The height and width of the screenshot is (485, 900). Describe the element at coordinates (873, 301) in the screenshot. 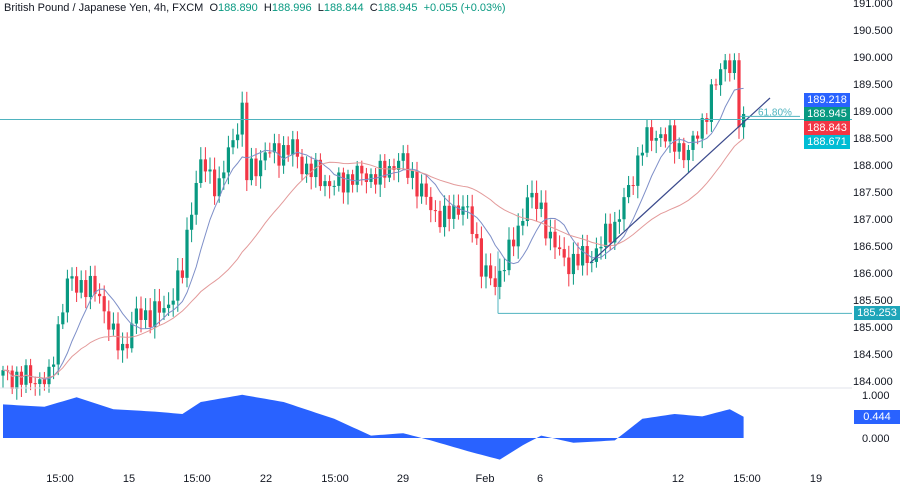

I see `y-tick-label: 185.500` at that location.